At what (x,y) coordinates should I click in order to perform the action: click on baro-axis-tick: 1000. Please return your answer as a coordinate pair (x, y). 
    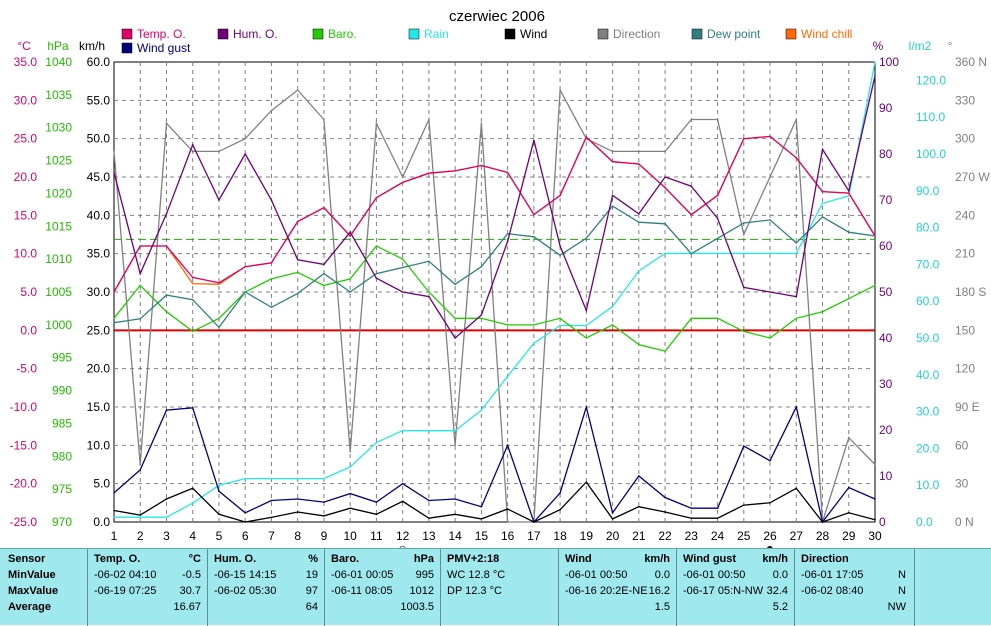
    Looking at the image, I should click on (58, 325).